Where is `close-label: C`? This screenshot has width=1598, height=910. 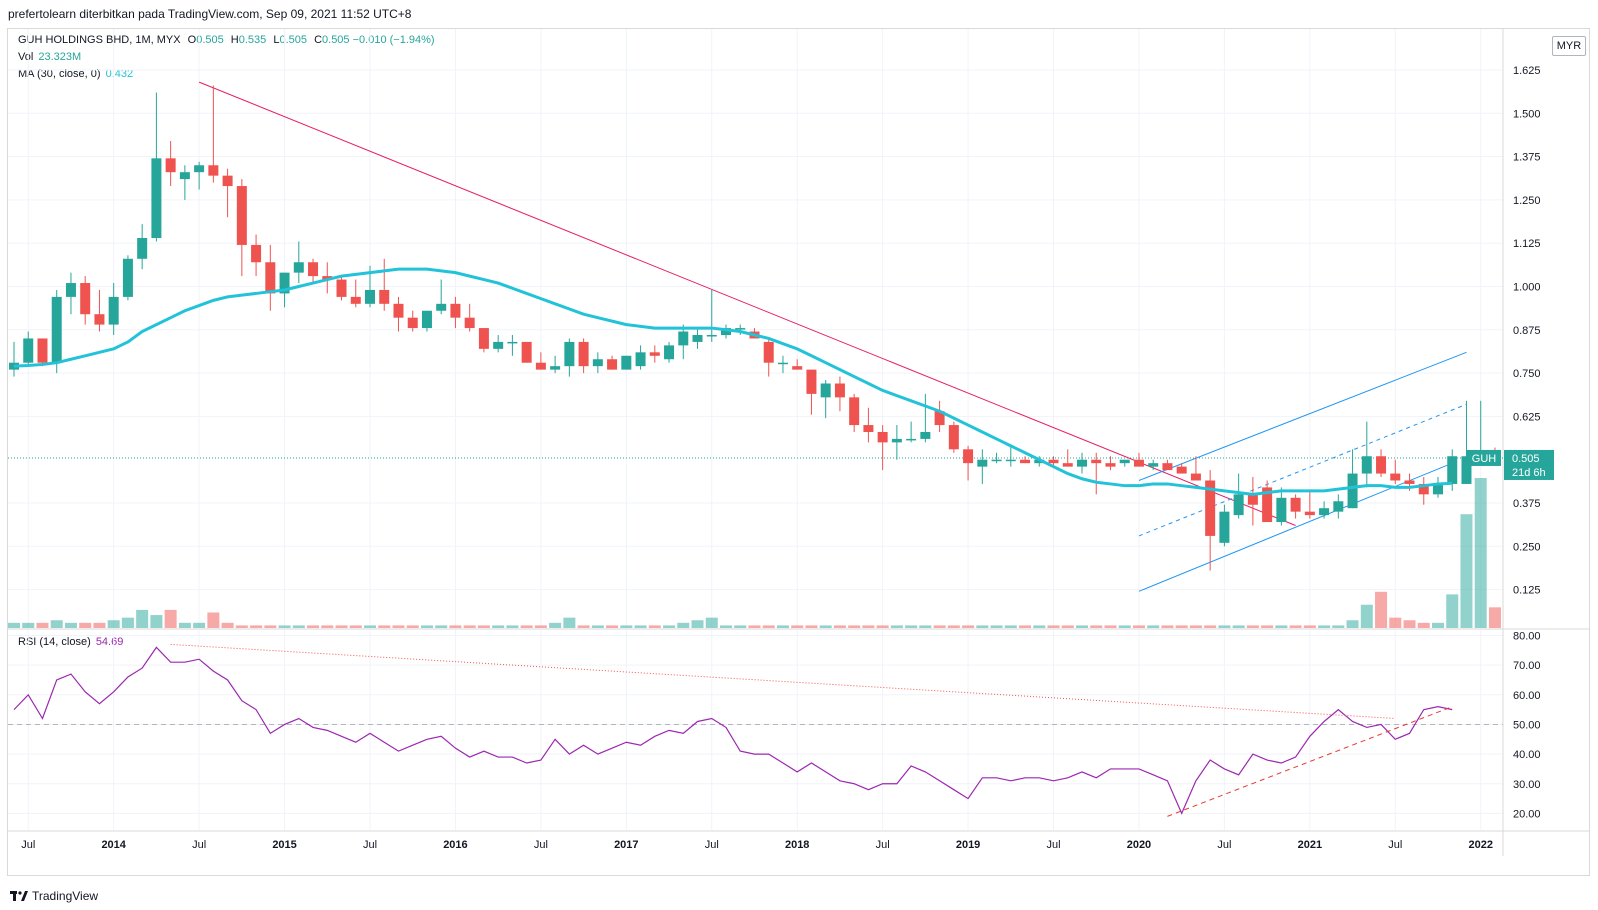
close-label: C is located at coordinates (318, 40).